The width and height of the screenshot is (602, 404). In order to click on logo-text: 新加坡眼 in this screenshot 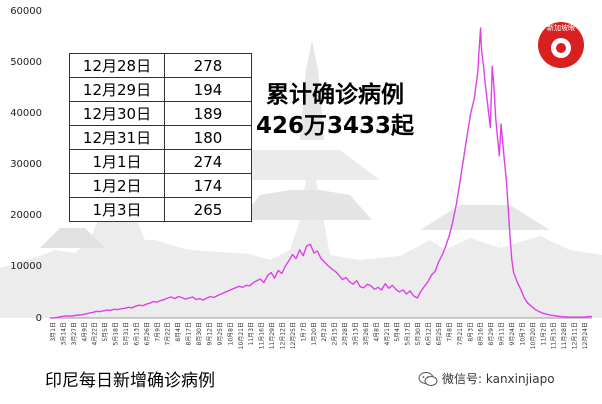, I will do `click(561, 27)`.